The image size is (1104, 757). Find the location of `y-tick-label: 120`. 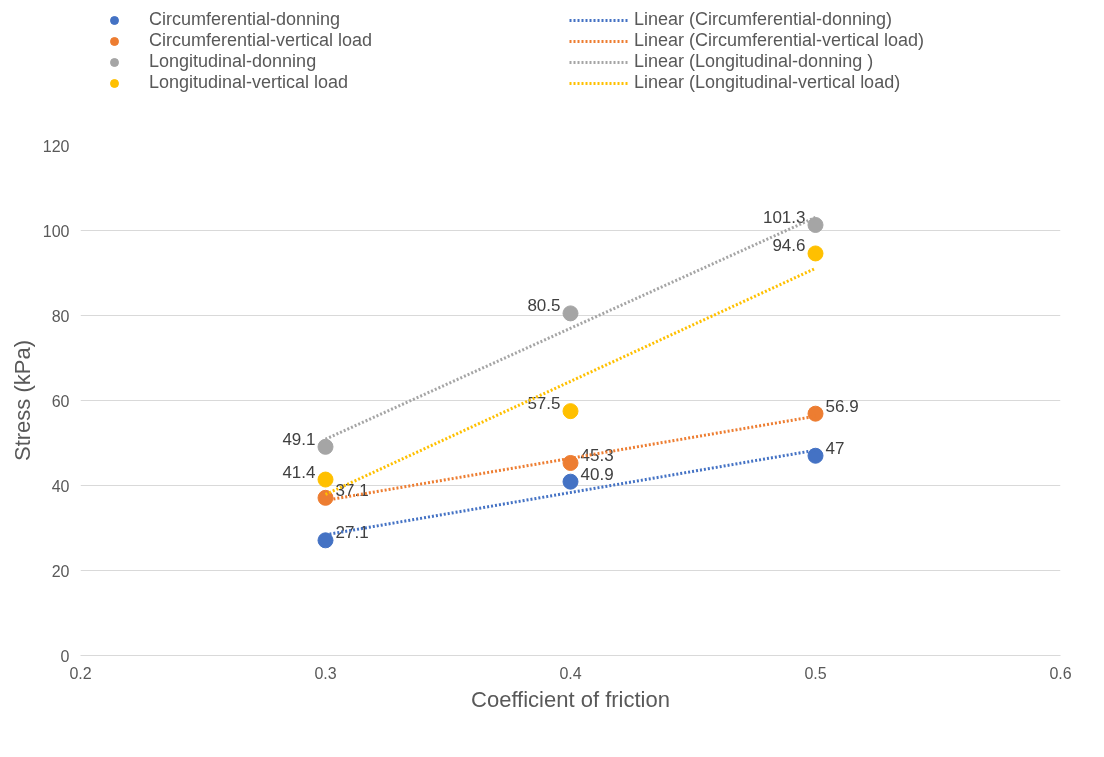

y-tick-label: 120 is located at coordinates (56, 146).